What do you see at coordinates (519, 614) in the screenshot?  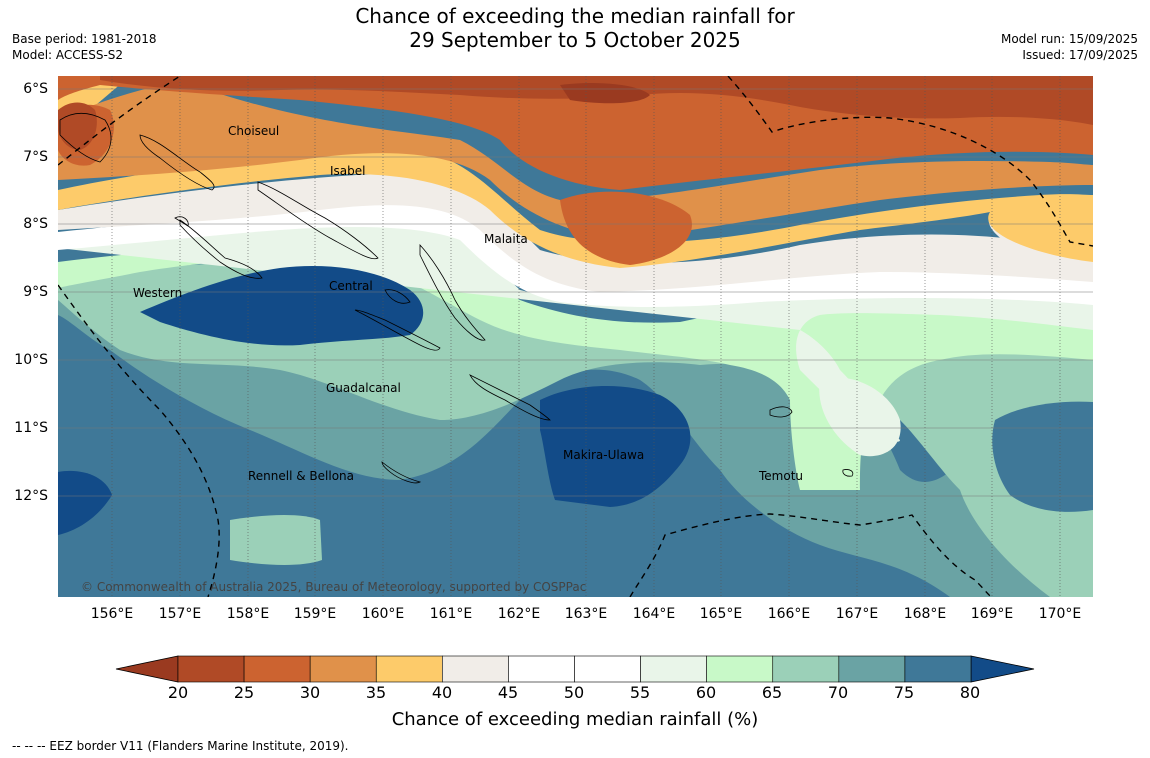 I see `lon-label: 162°E` at bounding box center [519, 614].